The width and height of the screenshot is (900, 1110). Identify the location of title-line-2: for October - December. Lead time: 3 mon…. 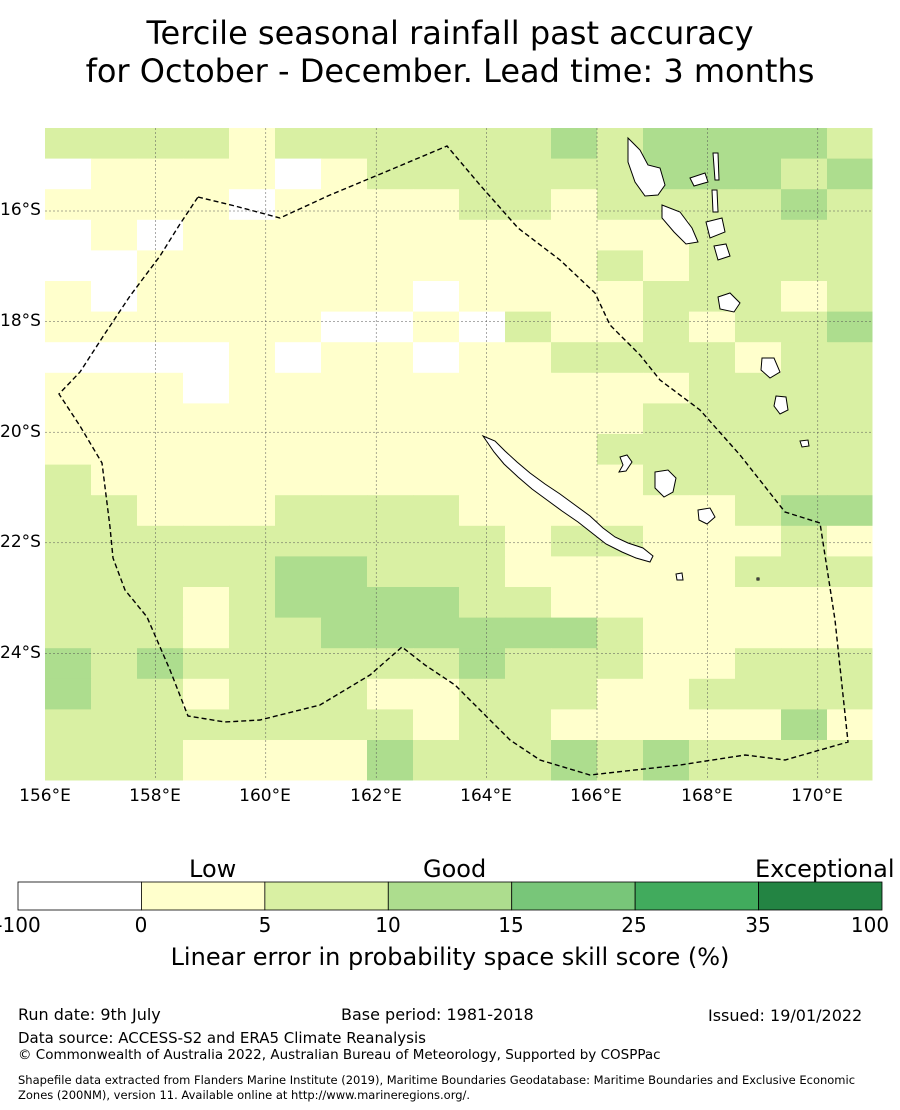
(450, 71).